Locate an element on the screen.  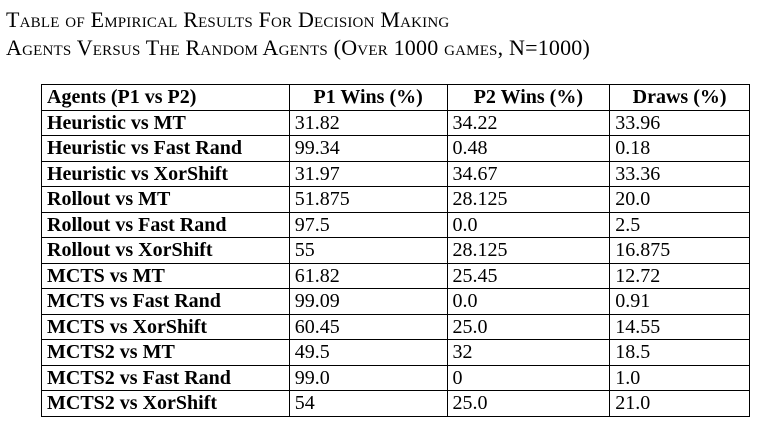
cell-p1-wins: 97.5 is located at coordinates (368, 224).